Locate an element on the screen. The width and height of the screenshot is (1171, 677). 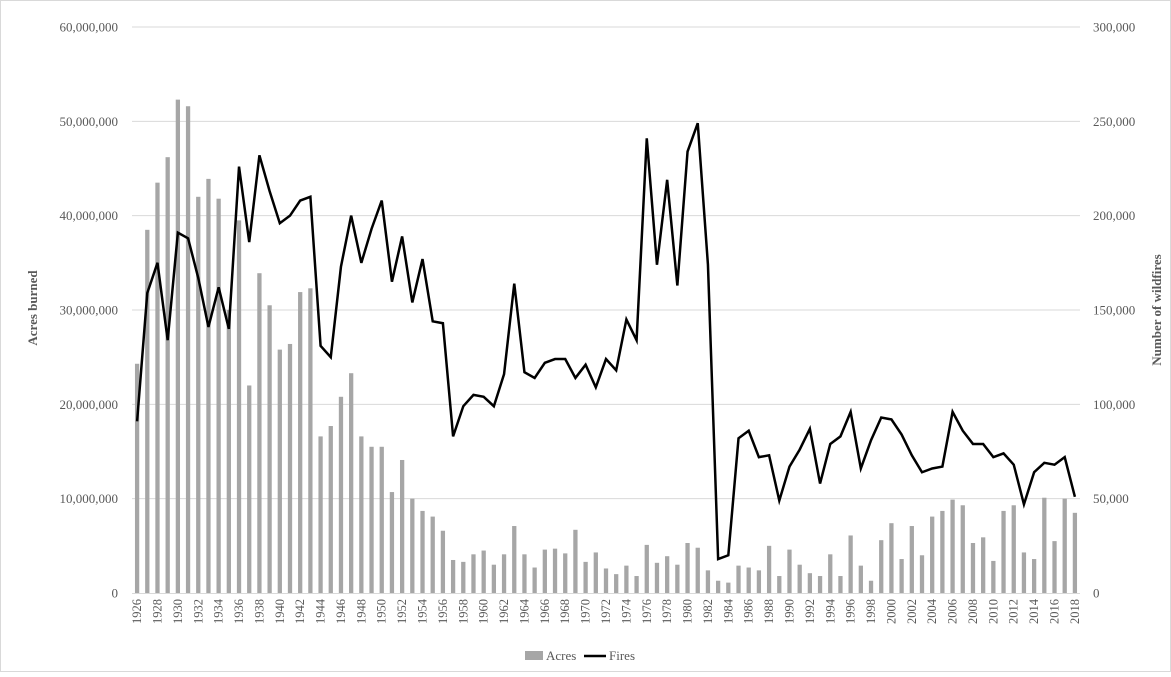
acres-bar-1966 is located at coordinates (544, 571).